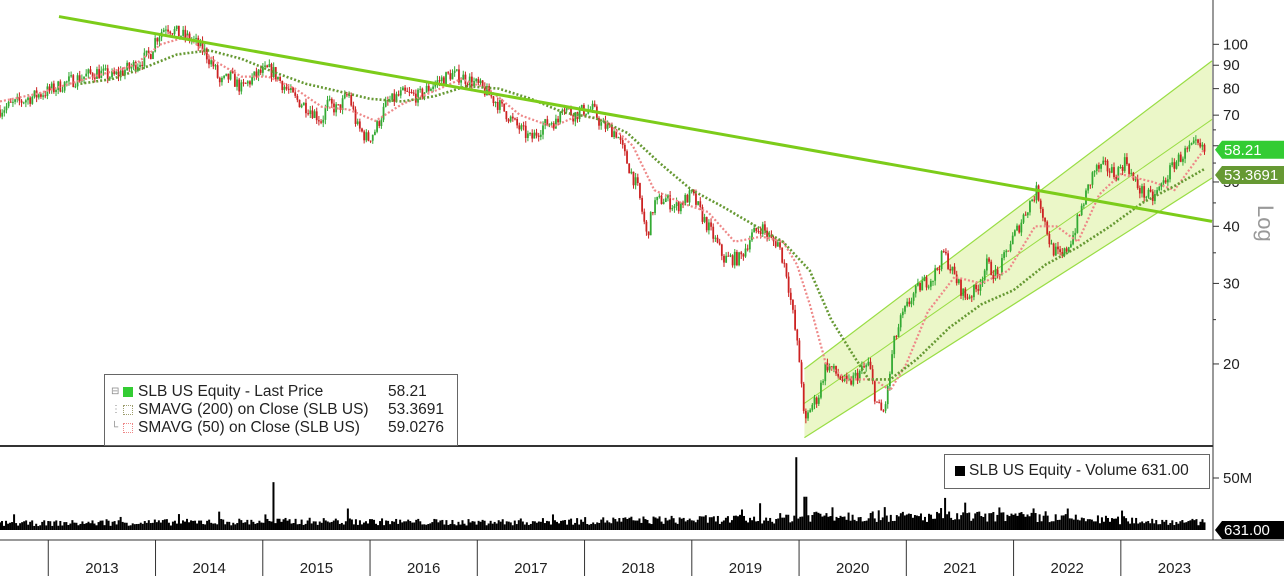  Describe the element at coordinates (208, 568) in the screenshot. I see `x-tick-label: 2014` at that location.